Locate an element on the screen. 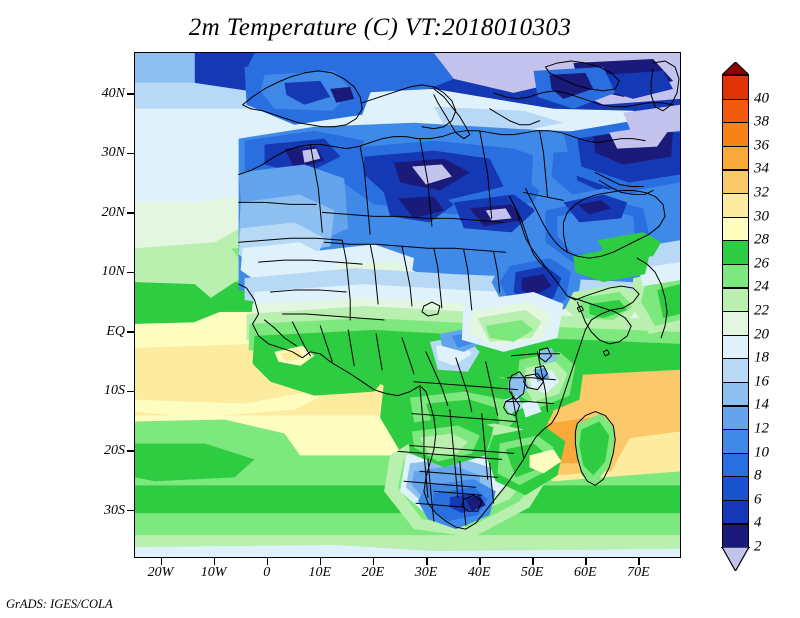 The width and height of the screenshot is (800, 618). xtick-mark-70E is located at coordinates (639, 561).